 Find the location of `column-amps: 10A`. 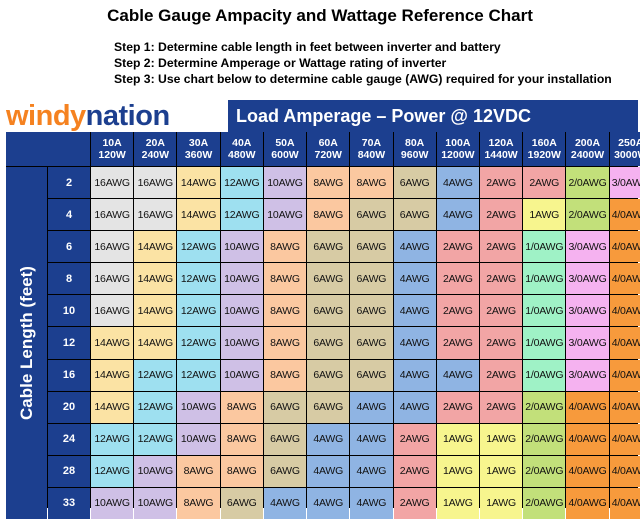

column-amps: 10A is located at coordinates (112, 143).